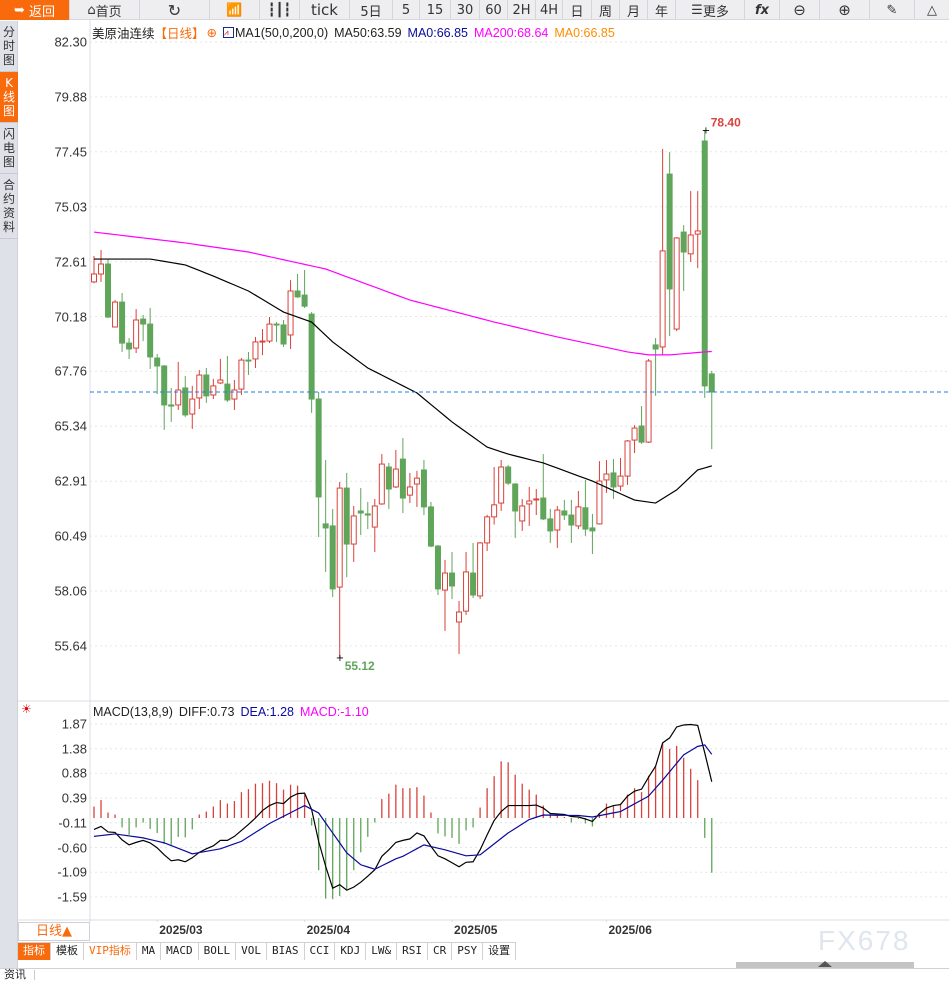 This screenshot has height=981, width=949. I want to click on macd-tick-label: -1.09, so click(72, 872).